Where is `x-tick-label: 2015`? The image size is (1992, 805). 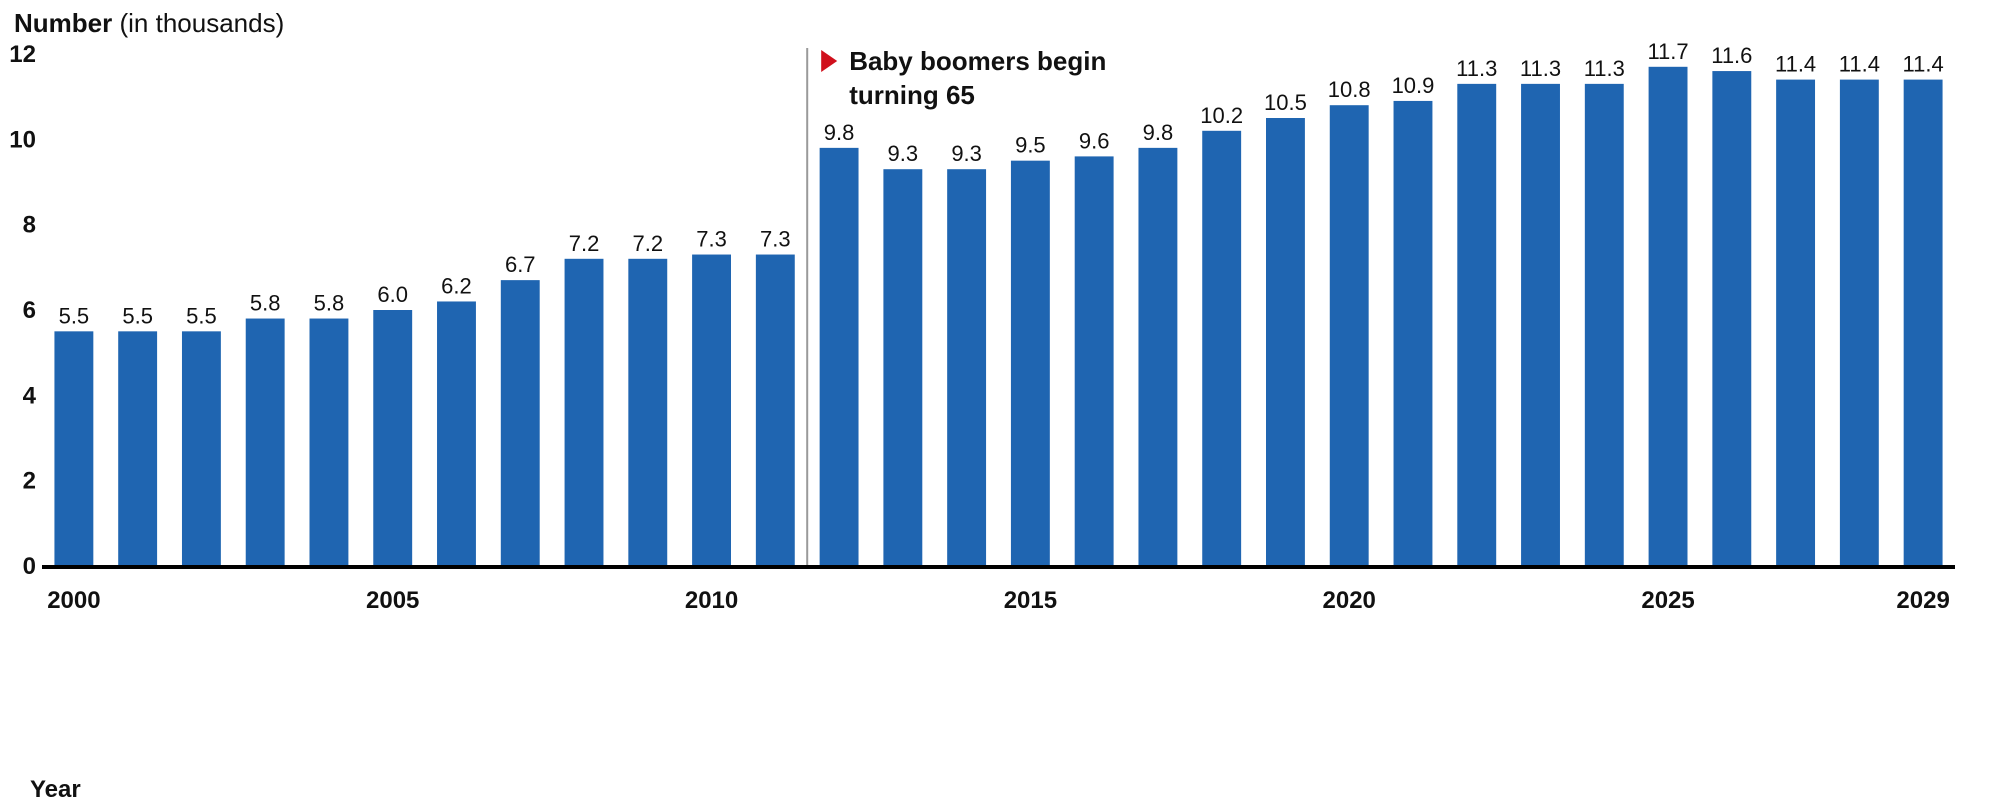
x-tick-label: 2015 is located at coordinates (1030, 600).